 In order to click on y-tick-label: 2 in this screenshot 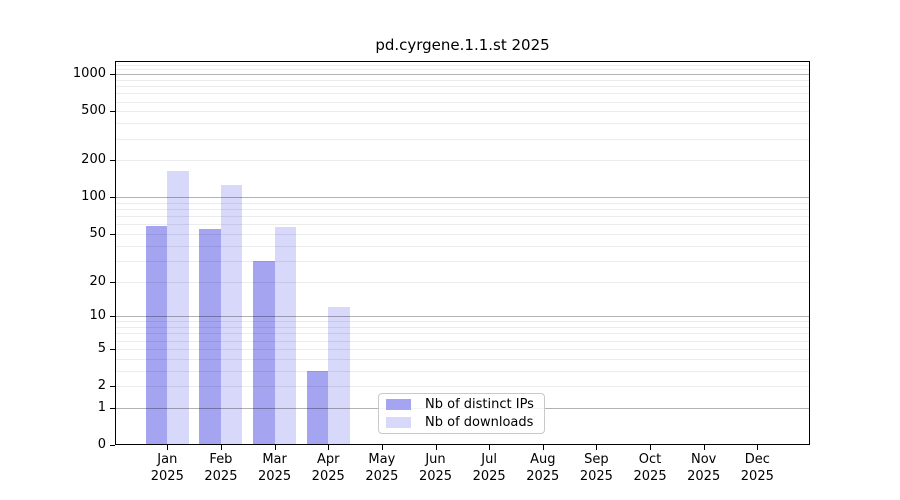, I will do `click(101, 386)`.